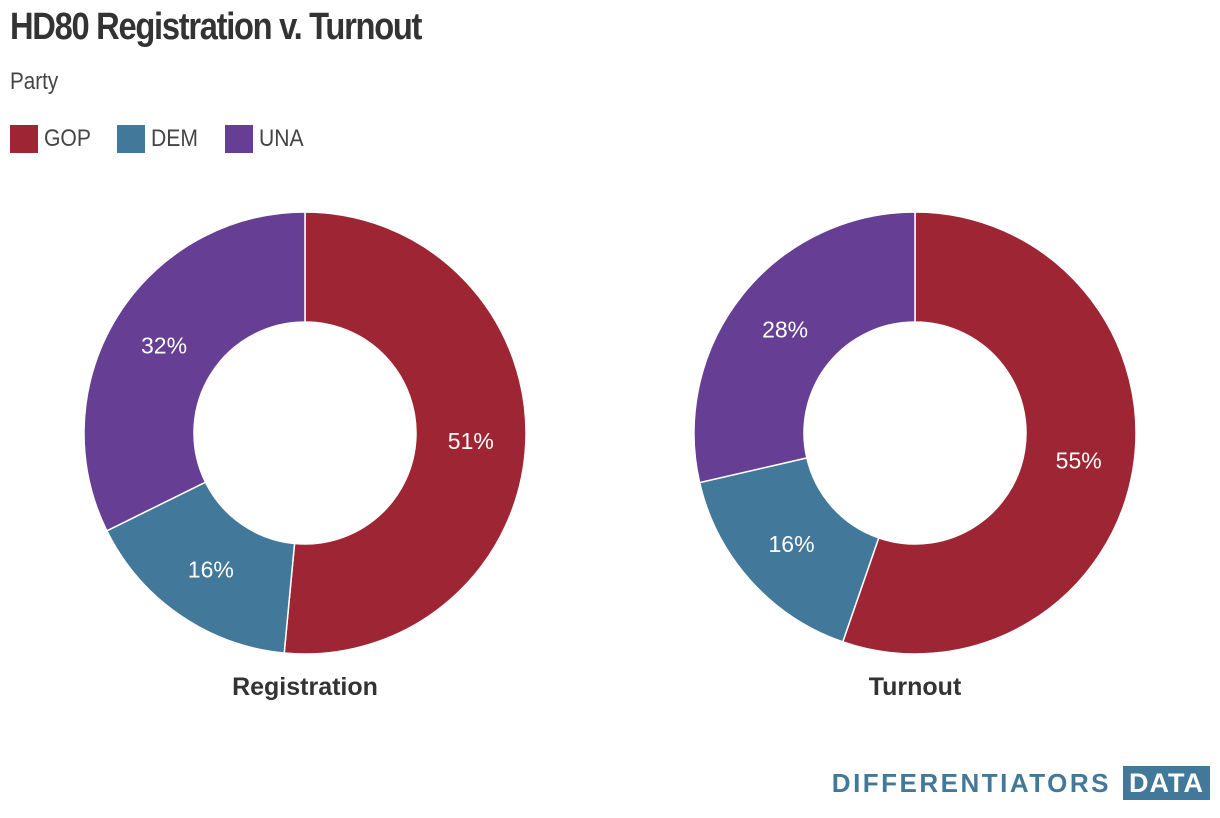  What do you see at coordinates (211, 570) in the screenshot?
I see `slice-label-registration-dem: 16%` at bounding box center [211, 570].